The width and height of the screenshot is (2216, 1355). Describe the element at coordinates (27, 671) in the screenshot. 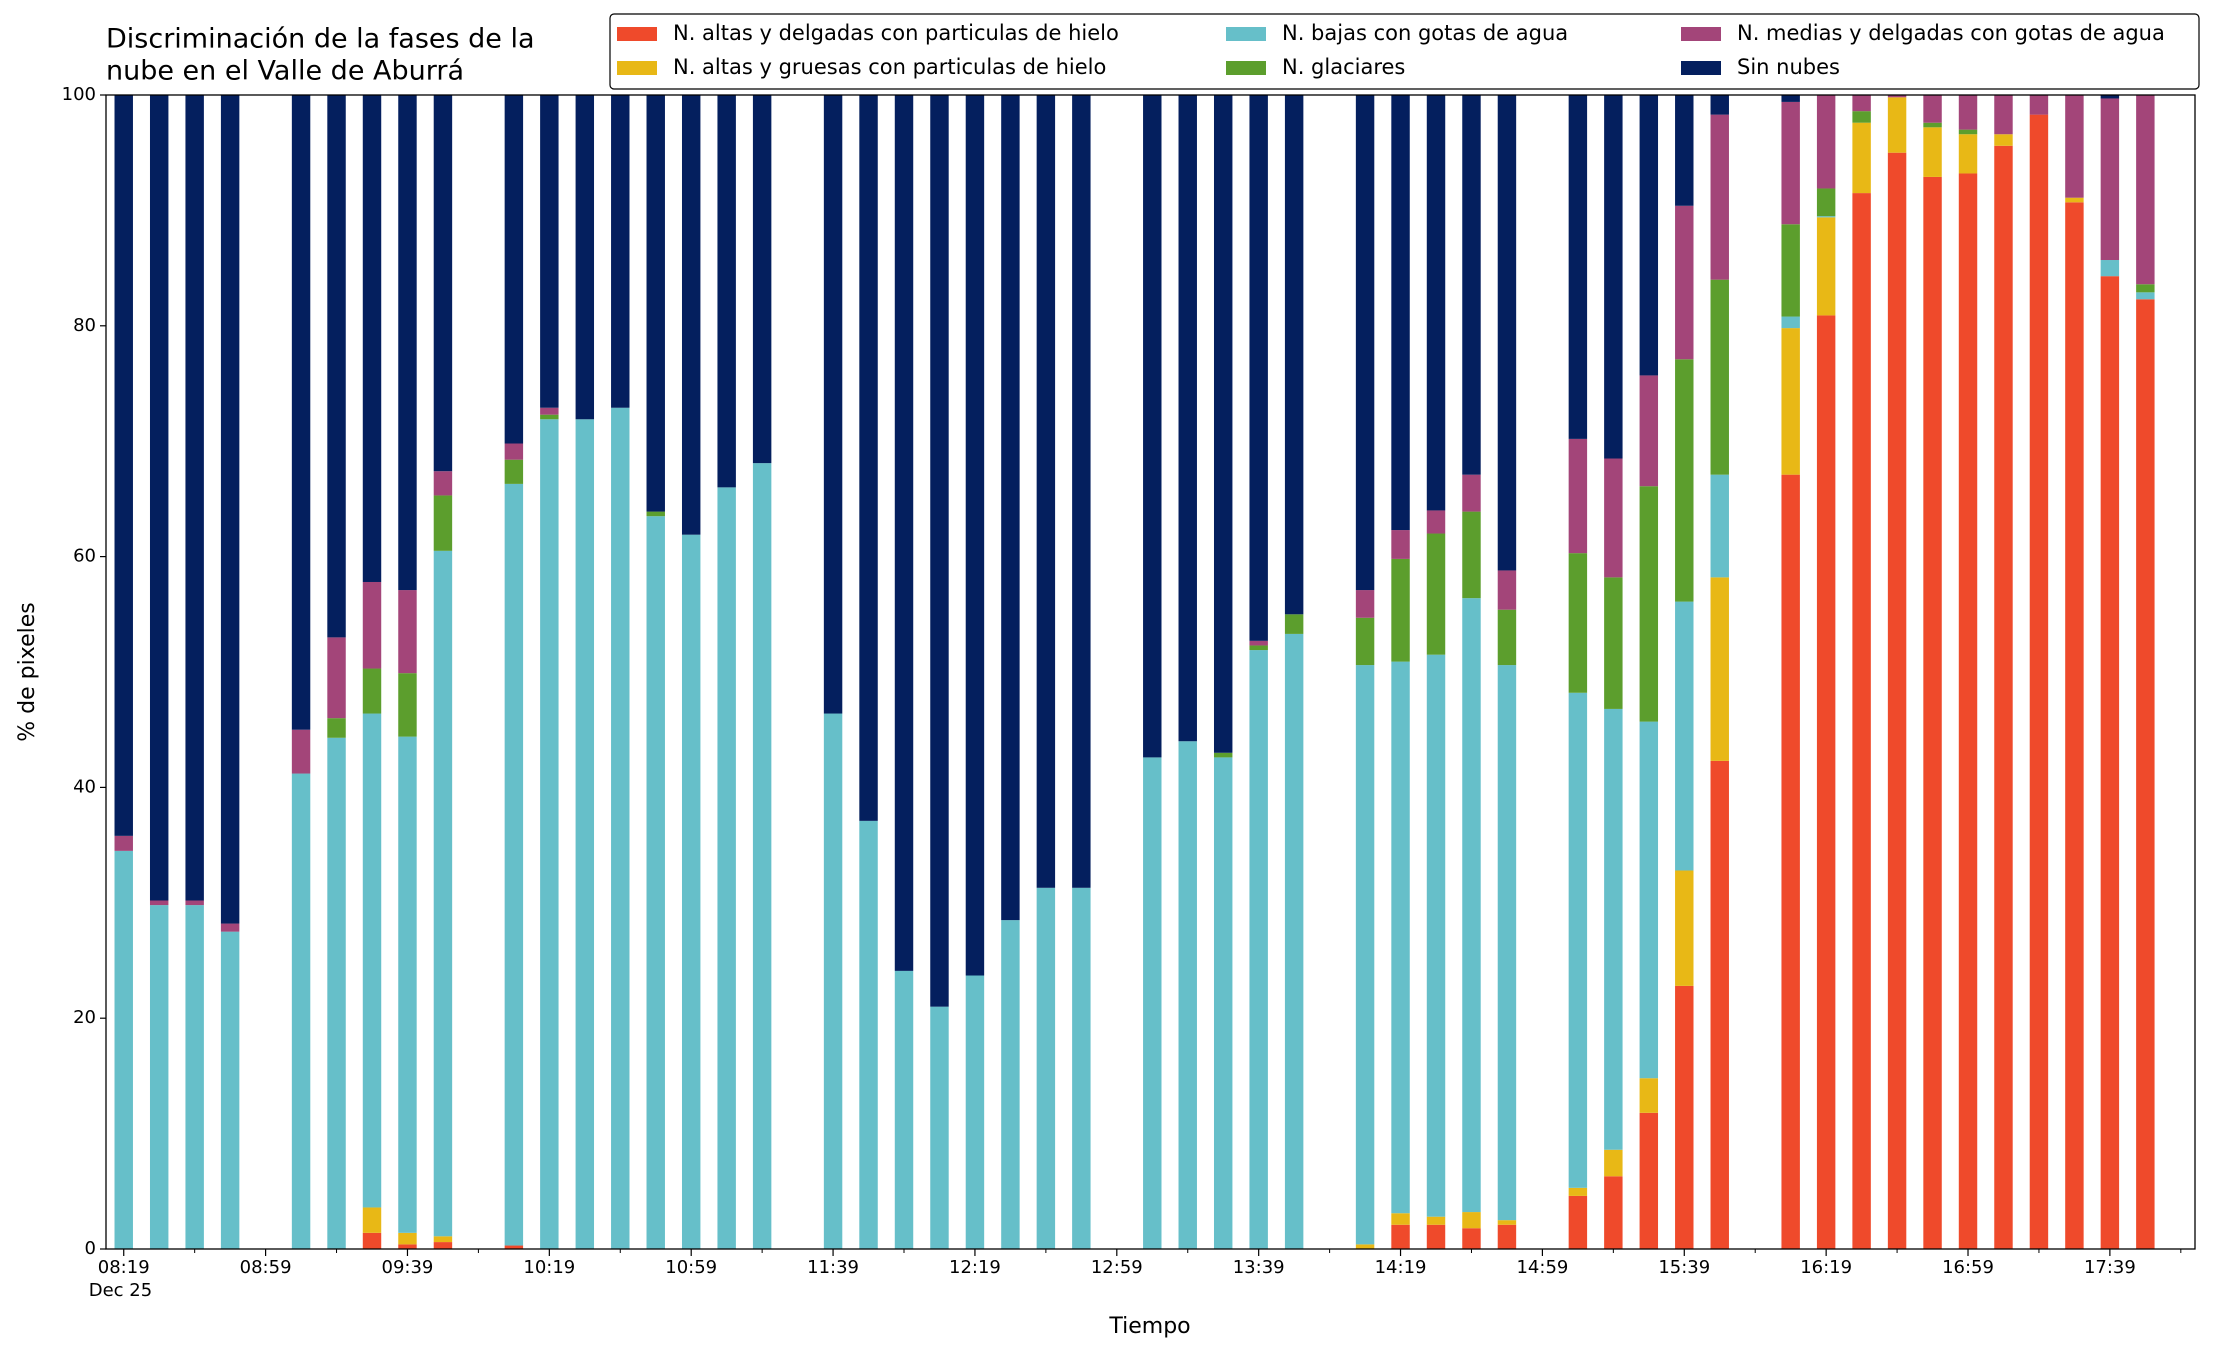

I see `y-axis-label: % de pixeles` at that location.